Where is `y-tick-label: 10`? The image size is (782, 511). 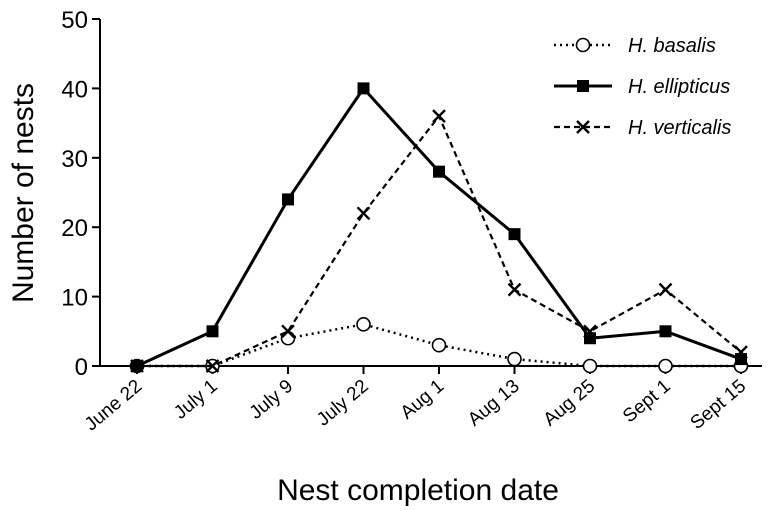
y-tick-label: 10 is located at coordinates (74, 298).